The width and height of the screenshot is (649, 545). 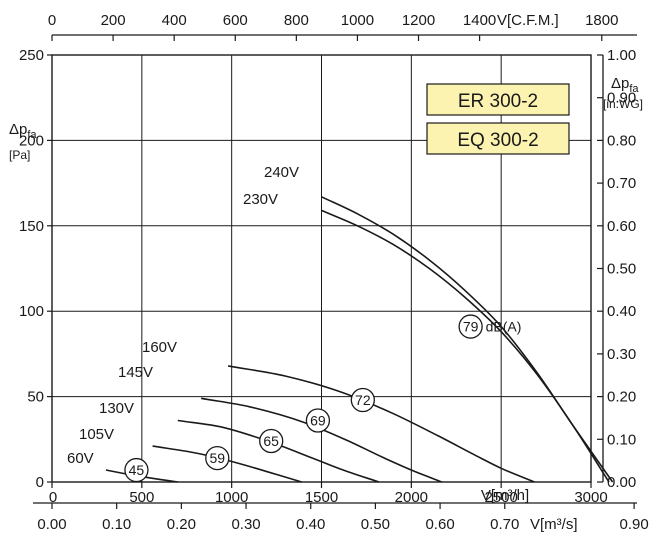 I want to click on bottom-axis-title: V[m³/h], so click(x=505, y=495).